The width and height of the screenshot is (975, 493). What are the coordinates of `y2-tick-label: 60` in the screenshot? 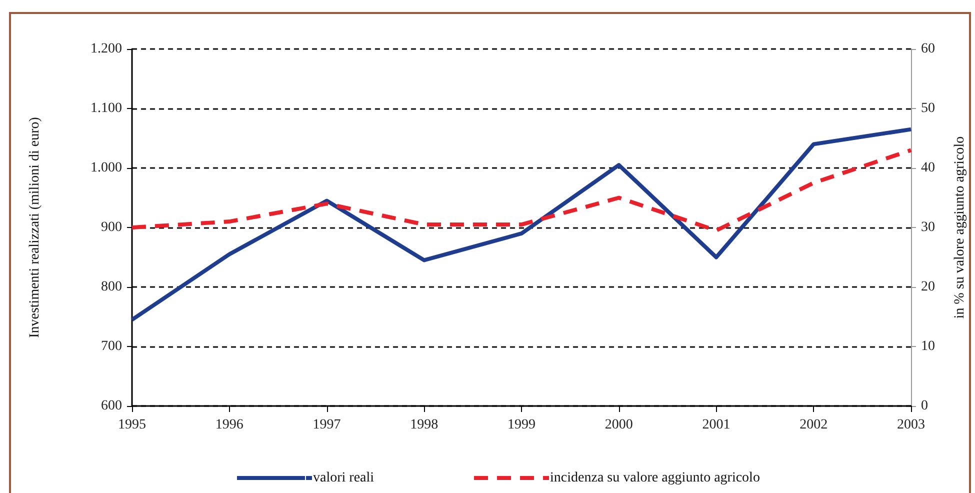 It's located at (928, 49).